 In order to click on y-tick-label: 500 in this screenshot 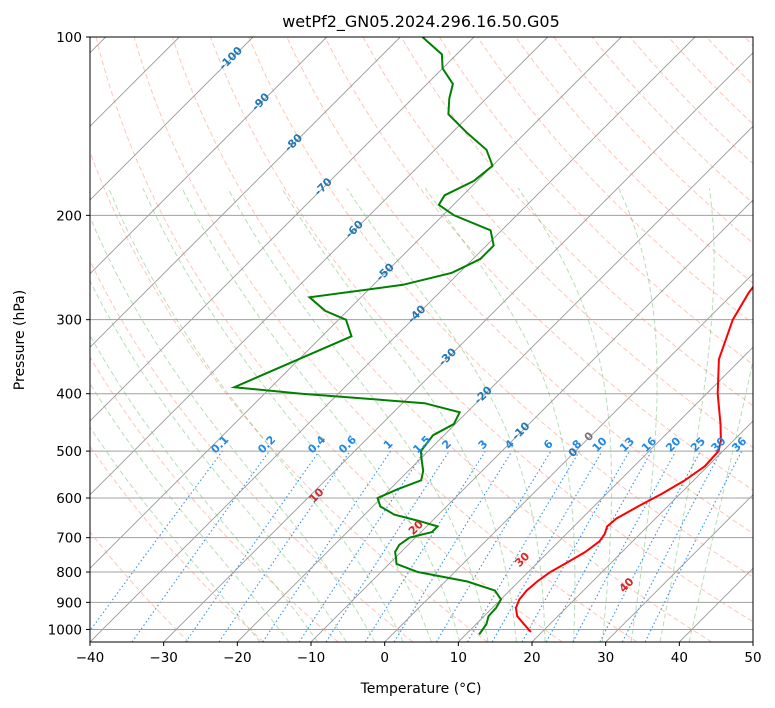, I will do `click(69, 452)`.